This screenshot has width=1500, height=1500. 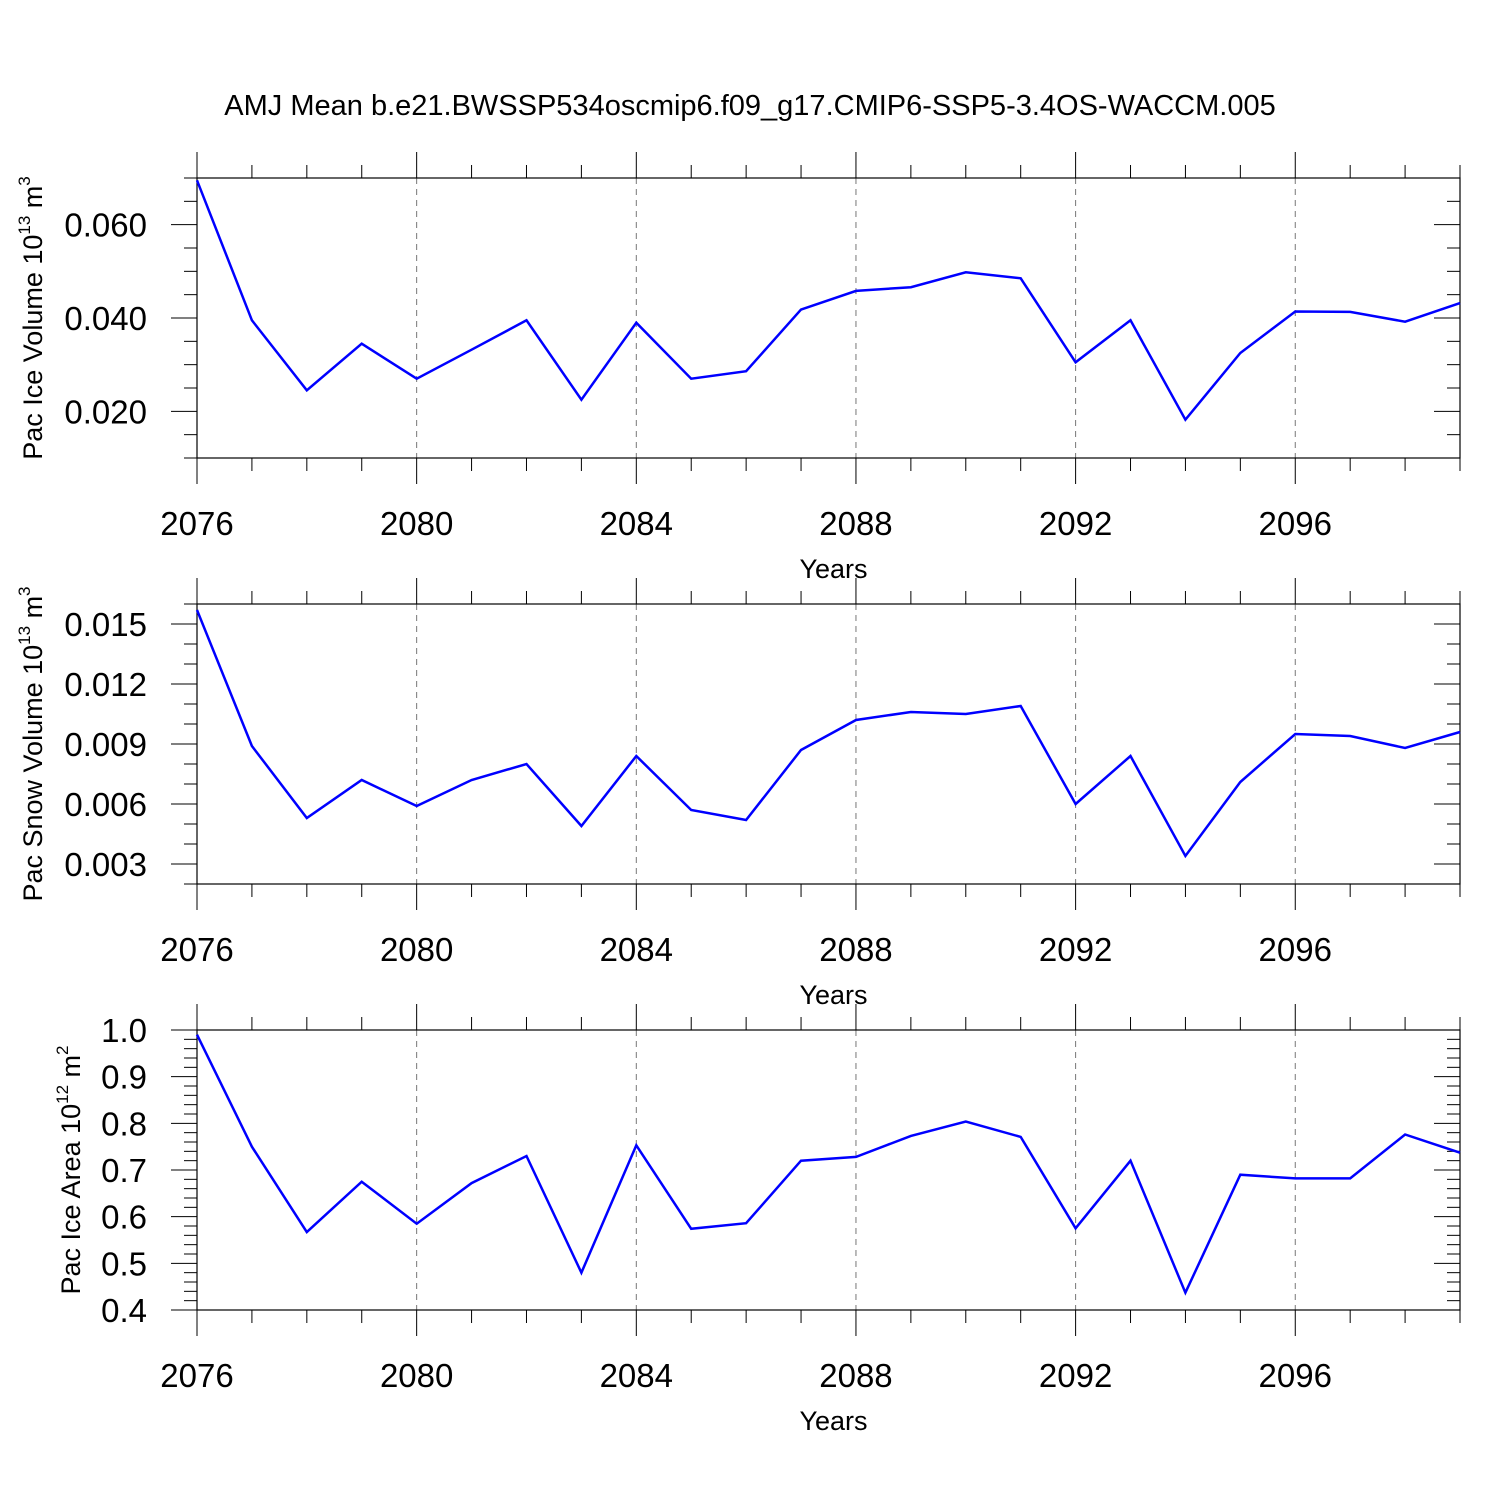 I want to click on y-axis-label-part: Pac Ice Volume 10, so click(x=33, y=347).